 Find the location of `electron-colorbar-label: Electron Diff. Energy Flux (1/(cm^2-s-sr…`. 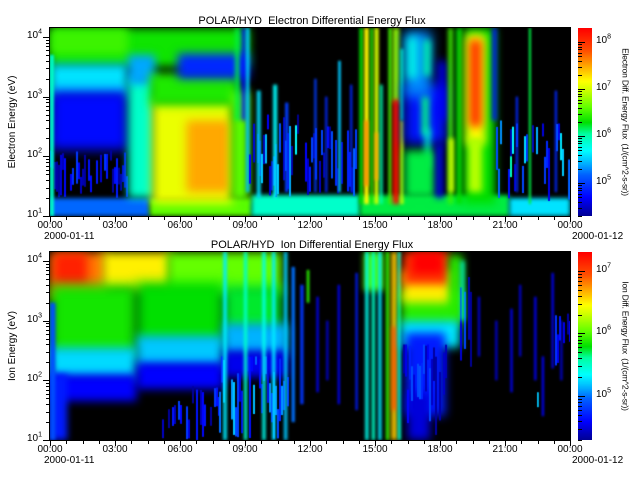

electron-colorbar-label: Electron Diff. Energy Flux (1/(cm^2-s-sr… is located at coordinates (625, 122).